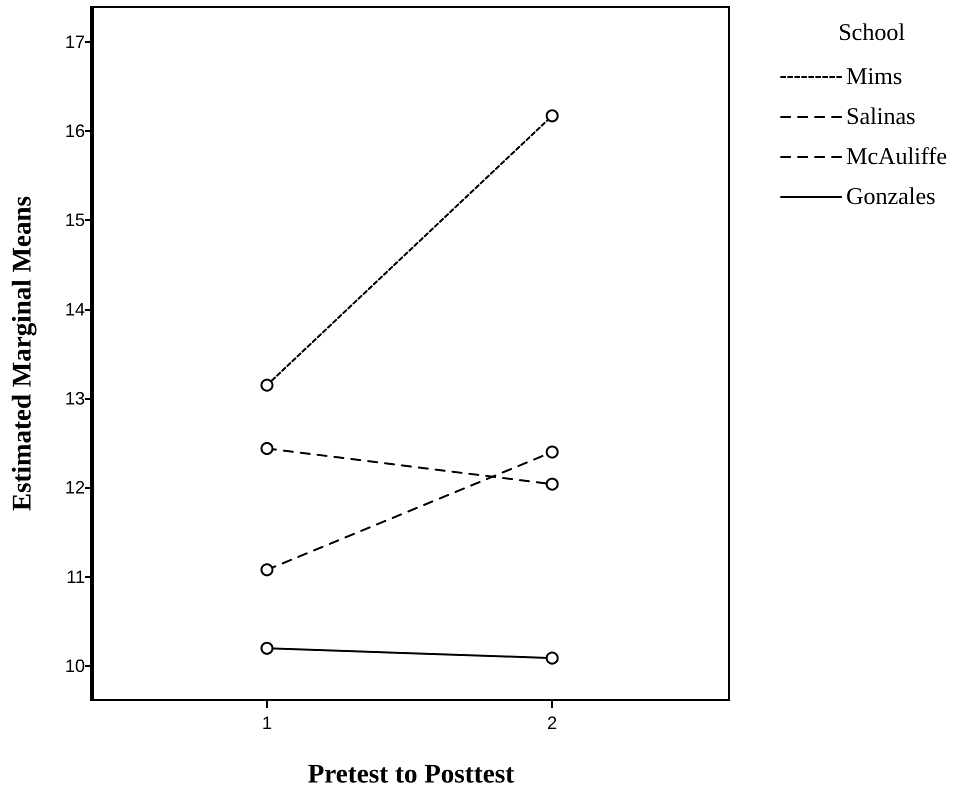 The height and width of the screenshot is (794, 962). Describe the element at coordinates (872, 33) in the screenshot. I see `legend-title: School` at that location.